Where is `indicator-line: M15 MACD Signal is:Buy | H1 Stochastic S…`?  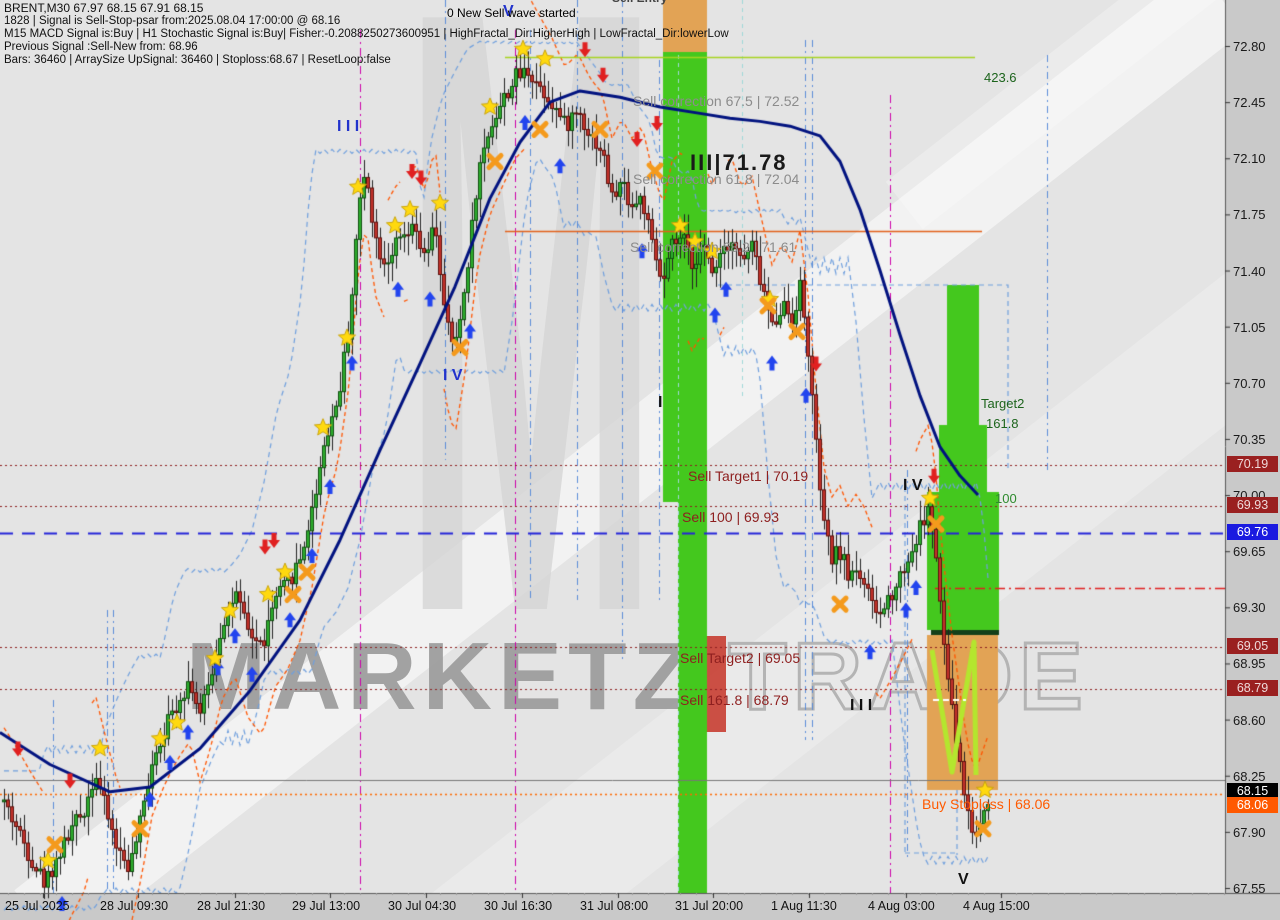 indicator-line: M15 MACD Signal is:Buy | H1 Stochastic S… is located at coordinates (366, 34).